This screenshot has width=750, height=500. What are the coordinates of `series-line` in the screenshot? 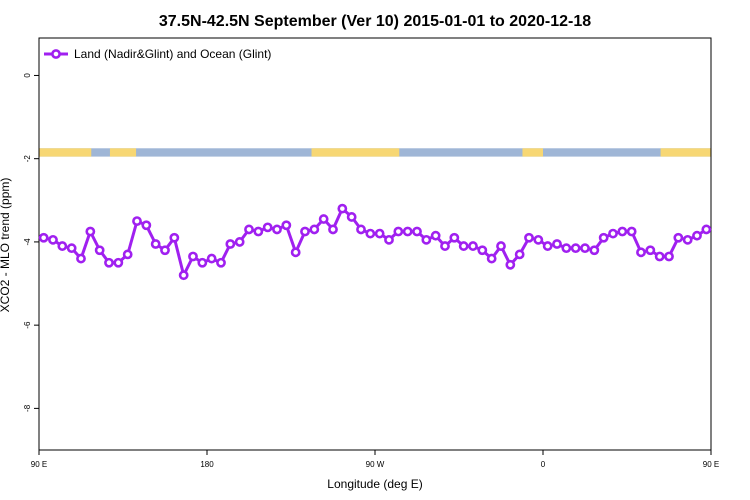 It's located at (375, 242).